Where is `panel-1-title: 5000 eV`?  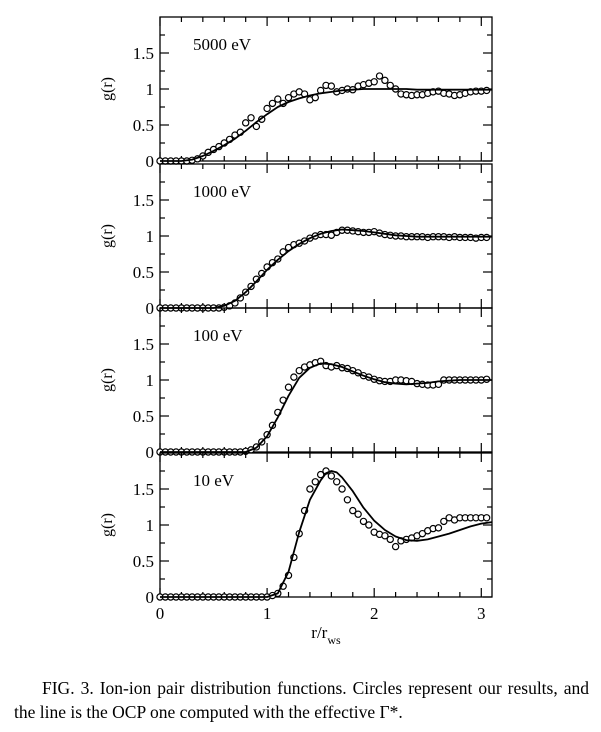 panel-1-title: 5000 eV is located at coordinates (222, 44).